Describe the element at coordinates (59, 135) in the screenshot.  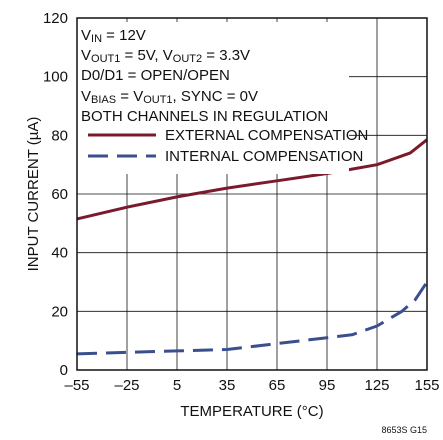
I see `y-tick-label: 80` at that location.